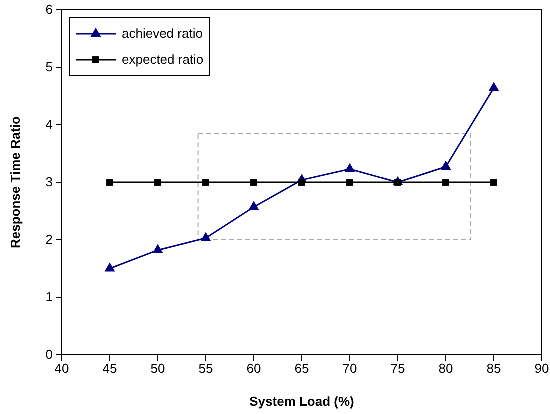  Describe the element at coordinates (49, 182) in the screenshot. I see `y-tick-label: 3` at that location.